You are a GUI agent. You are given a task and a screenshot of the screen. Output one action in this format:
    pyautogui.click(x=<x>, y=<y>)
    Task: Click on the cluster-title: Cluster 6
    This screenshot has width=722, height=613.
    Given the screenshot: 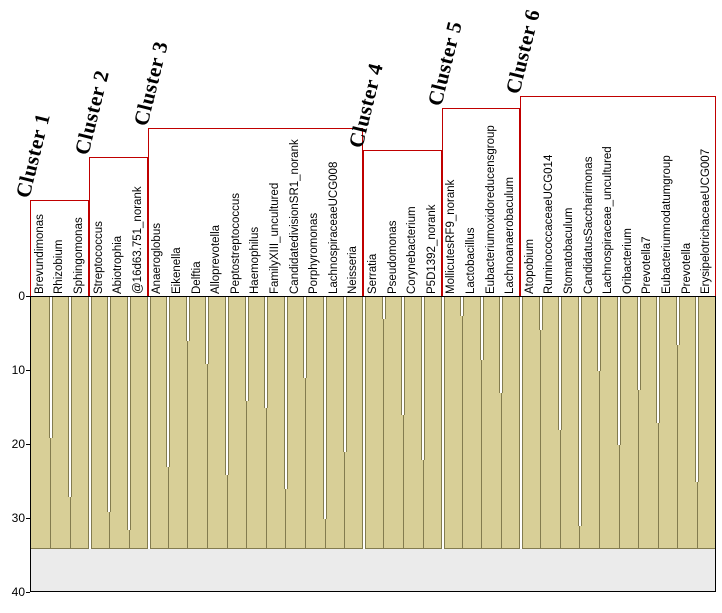 What is the action you would take?
    pyautogui.click(x=522, y=51)
    